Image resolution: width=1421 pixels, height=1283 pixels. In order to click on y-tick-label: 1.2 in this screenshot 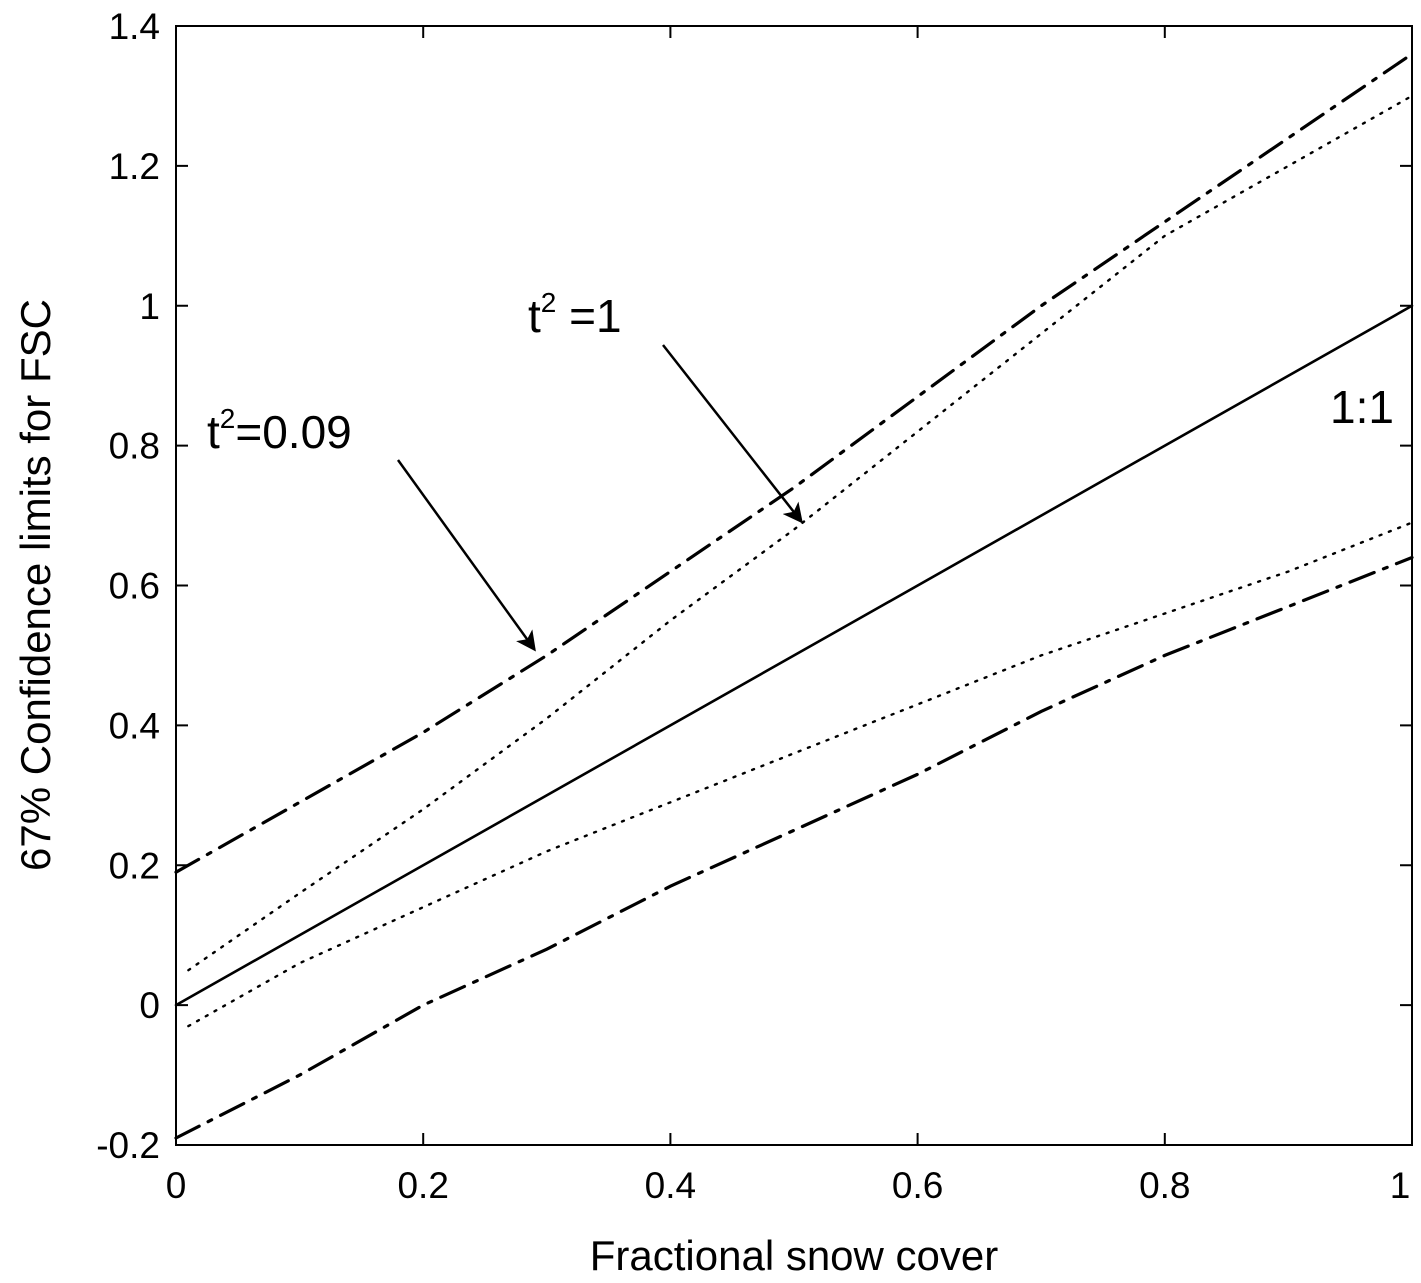, I will do `click(134, 166)`.